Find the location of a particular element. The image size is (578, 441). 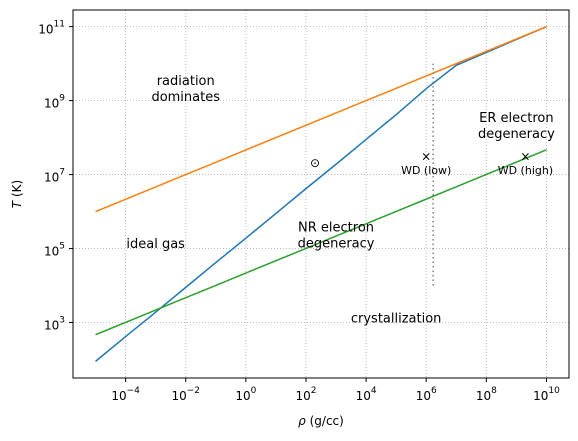

x-tick-label: 10⁻⁴ is located at coordinates (125, 394).